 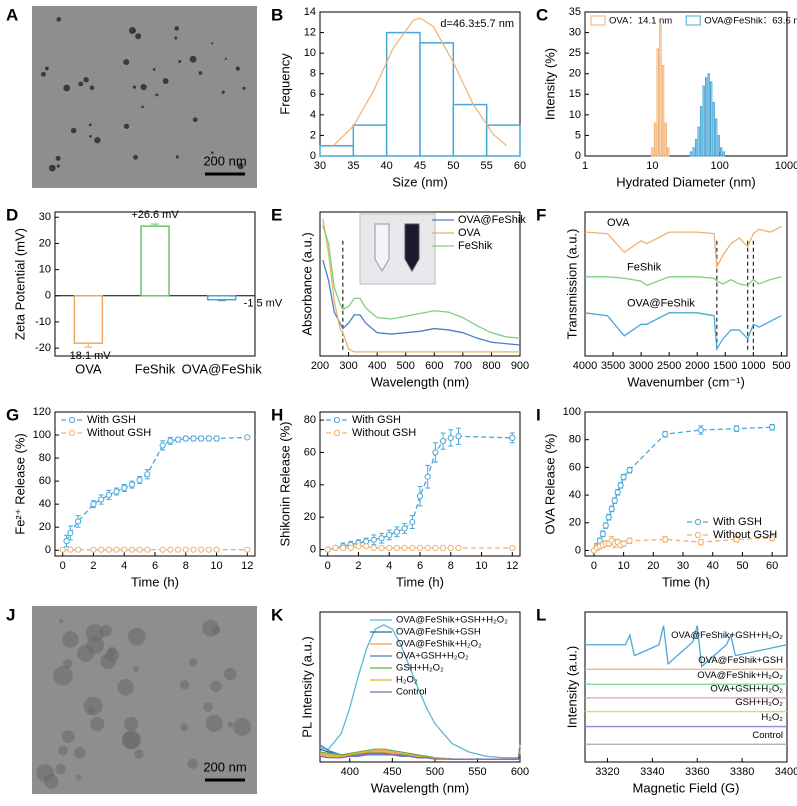 What do you see at coordinates (487, 166) in the screenshot?
I see `x-tick-label: 55` at bounding box center [487, 166].